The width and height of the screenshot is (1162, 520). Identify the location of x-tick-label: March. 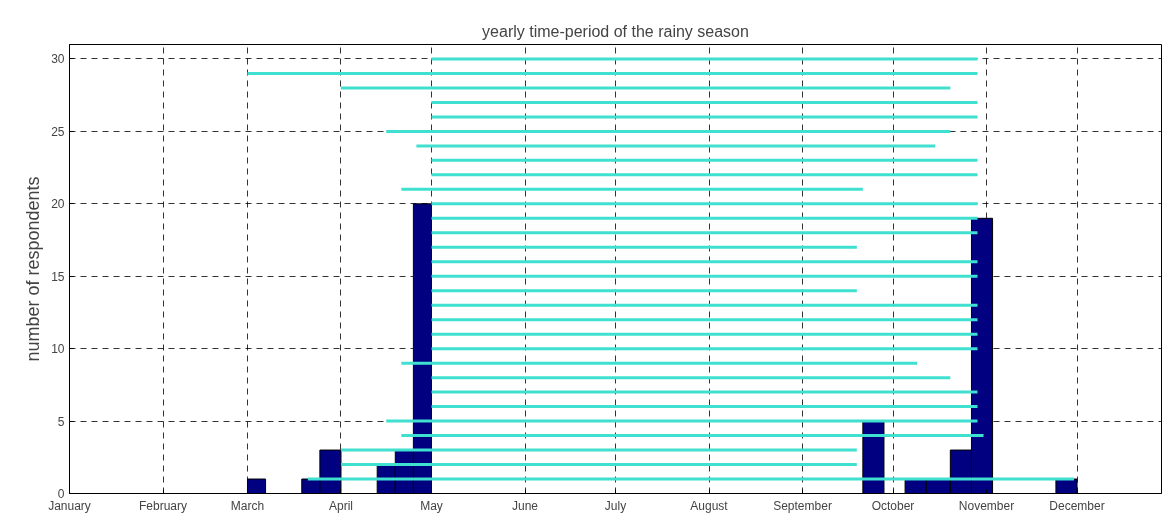
(247, 505).